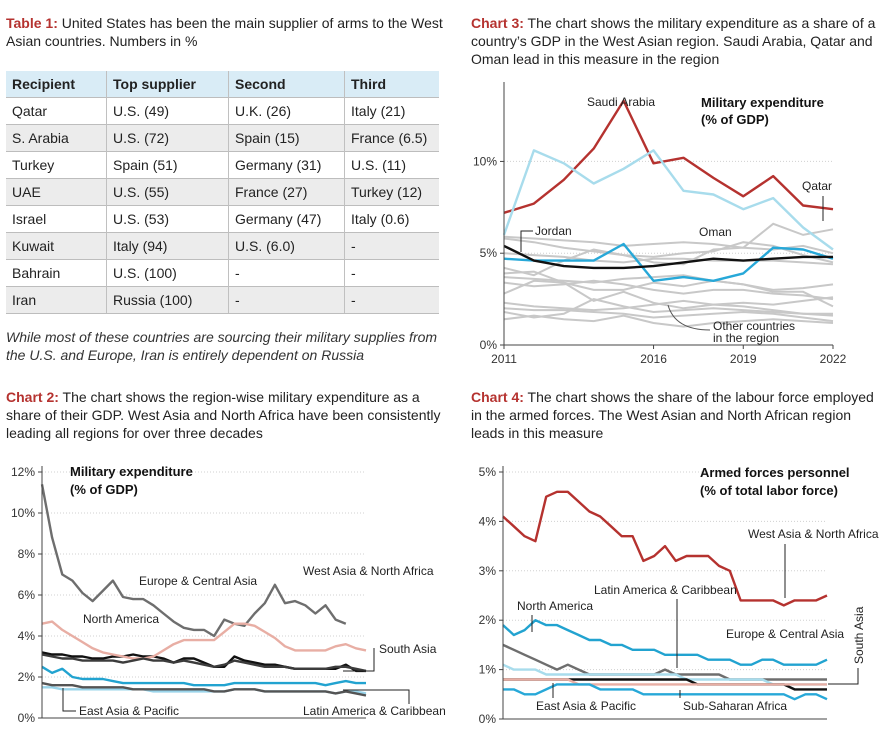  I want to click on table-cell: U.S. (53), so click(167, 219).